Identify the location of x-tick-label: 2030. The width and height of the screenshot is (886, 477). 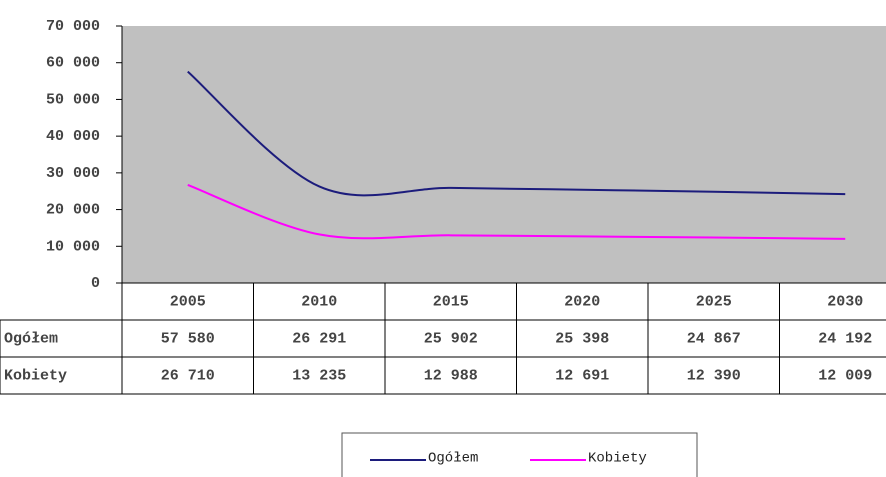
(845, 301).